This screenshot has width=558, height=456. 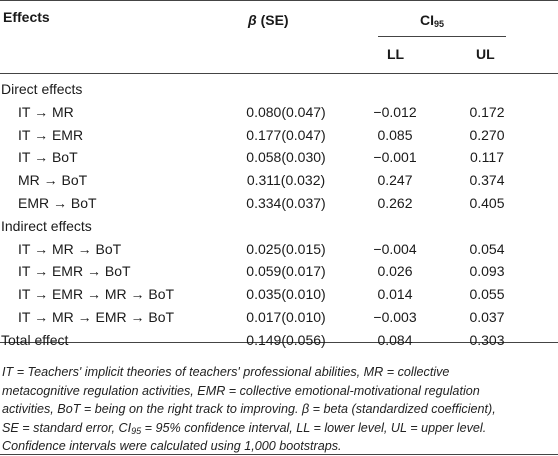 I want to click on row-label: EMR → BoT, so click(x=57, y=203).